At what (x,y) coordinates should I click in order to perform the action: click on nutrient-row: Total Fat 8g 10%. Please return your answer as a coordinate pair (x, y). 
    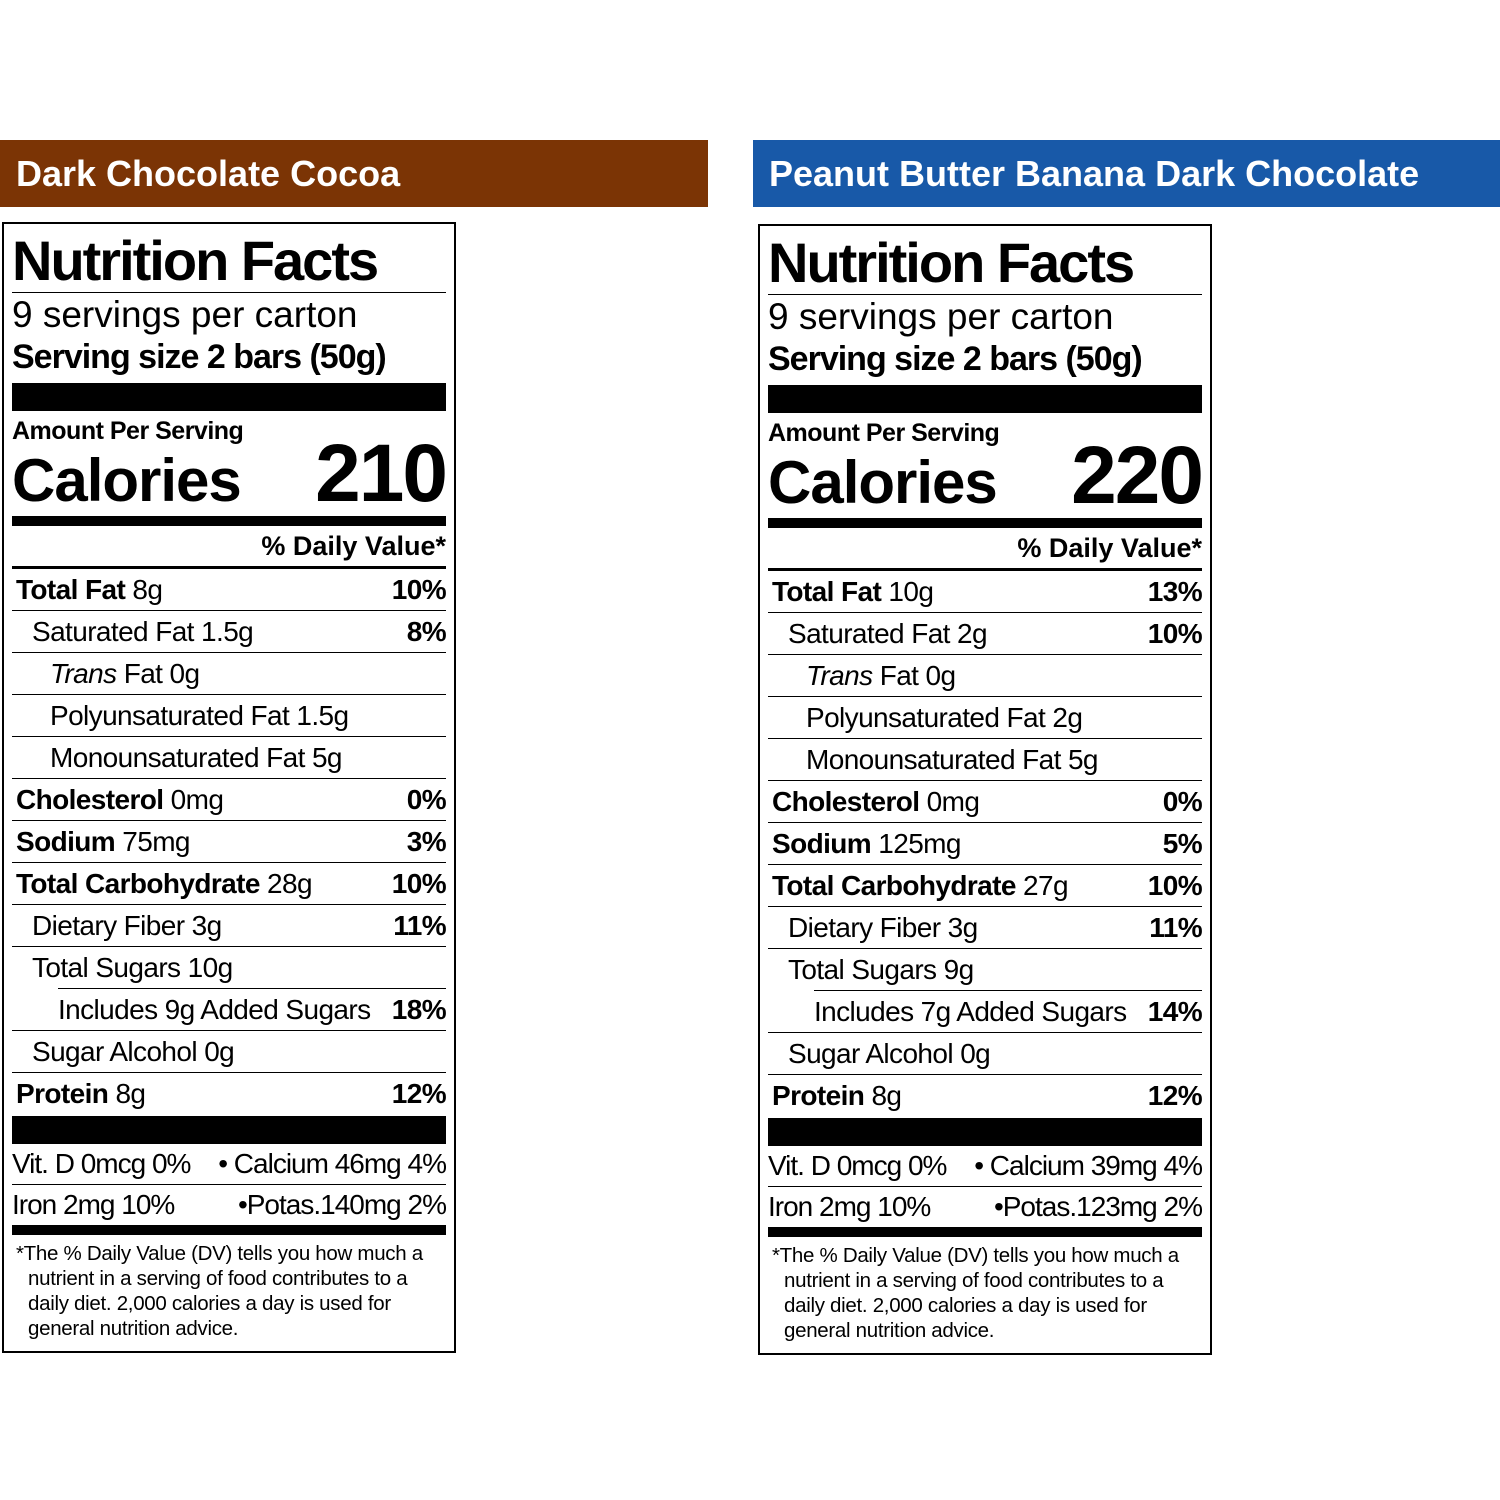
    Looking at the image, I should click on (229, 589).